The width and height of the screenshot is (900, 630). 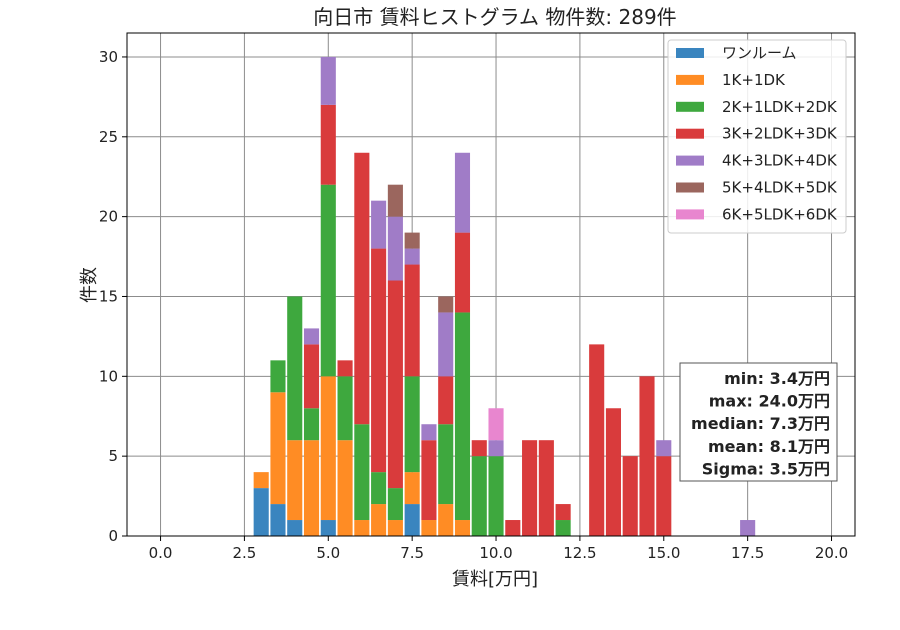 What do you see at coordinates (108, 217) in the screenshot?
I see `y-tick-label: 20` at bounding box center [108, 217].